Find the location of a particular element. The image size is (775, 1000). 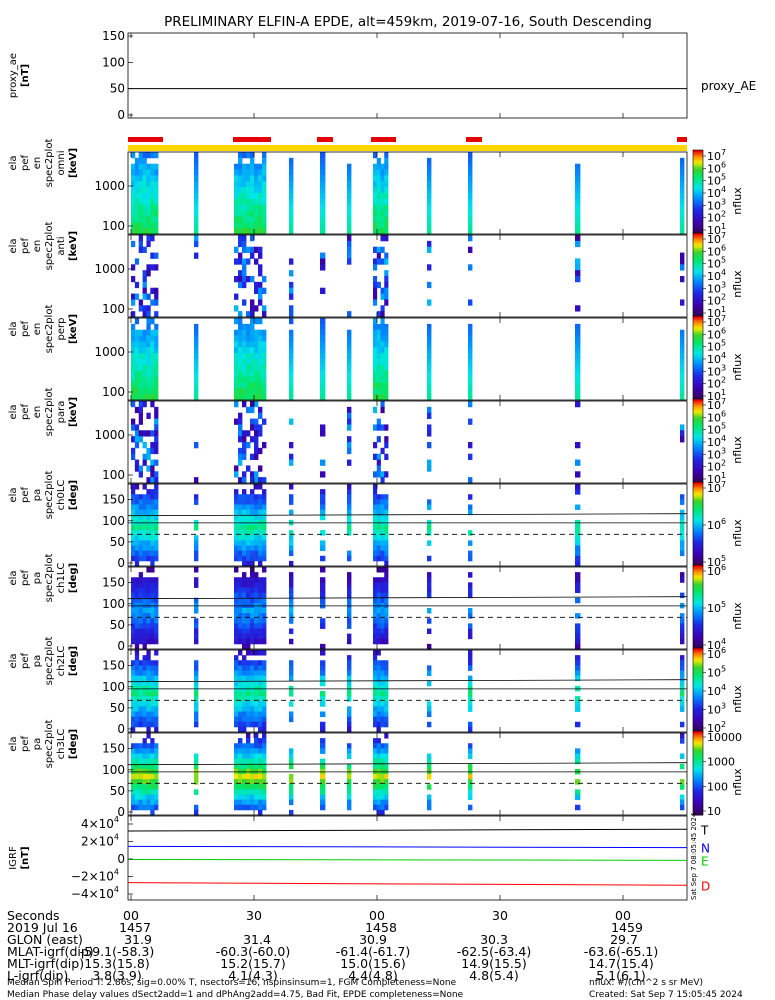

panel-ylabel-pa_spec_ch1LC: elapefpaspec2plotch1LC[deg] is located at coordinates (43, 578).